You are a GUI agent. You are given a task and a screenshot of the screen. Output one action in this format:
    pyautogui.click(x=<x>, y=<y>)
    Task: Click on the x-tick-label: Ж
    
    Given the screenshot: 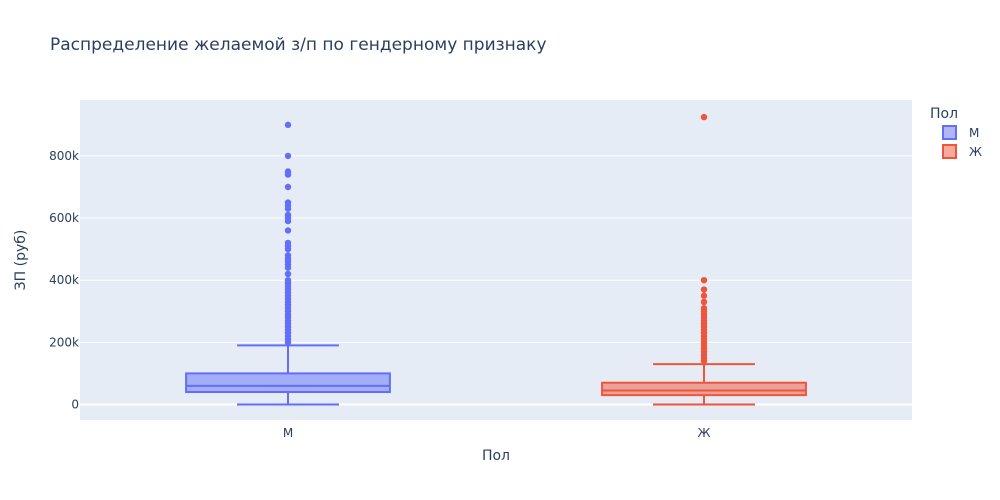 What is the action you would take?
    pyautogui.click(x=704, y=433)
    